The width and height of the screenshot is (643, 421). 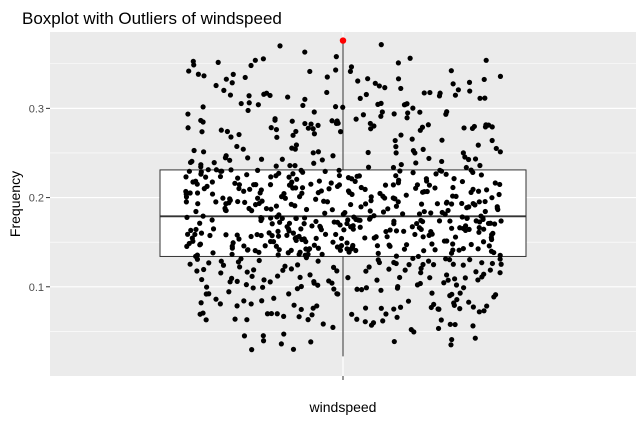 I want to click on x-axis-title: windspeed, so click(x=343, y=407).